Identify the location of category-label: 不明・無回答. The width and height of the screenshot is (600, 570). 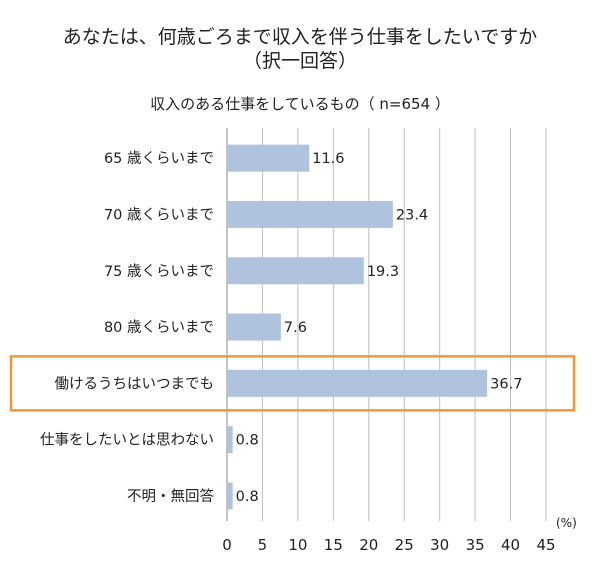
(170, 496).